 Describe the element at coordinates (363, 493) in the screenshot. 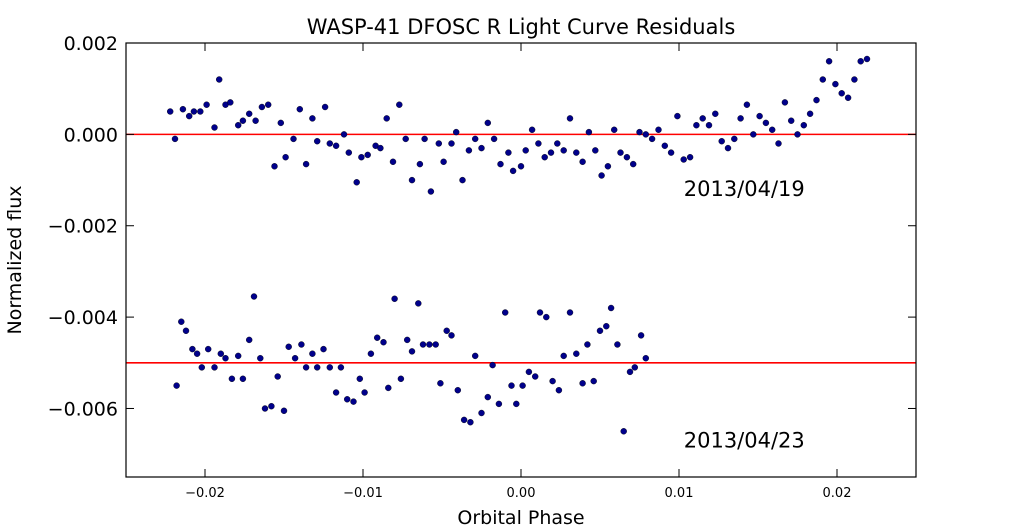

I see `x-tick-label: −0.01` at that location.